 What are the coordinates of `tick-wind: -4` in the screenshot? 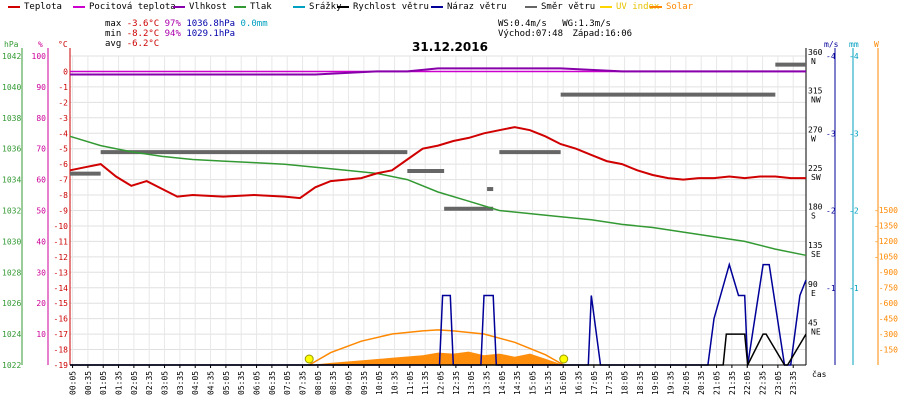 It's located at (831, 56).